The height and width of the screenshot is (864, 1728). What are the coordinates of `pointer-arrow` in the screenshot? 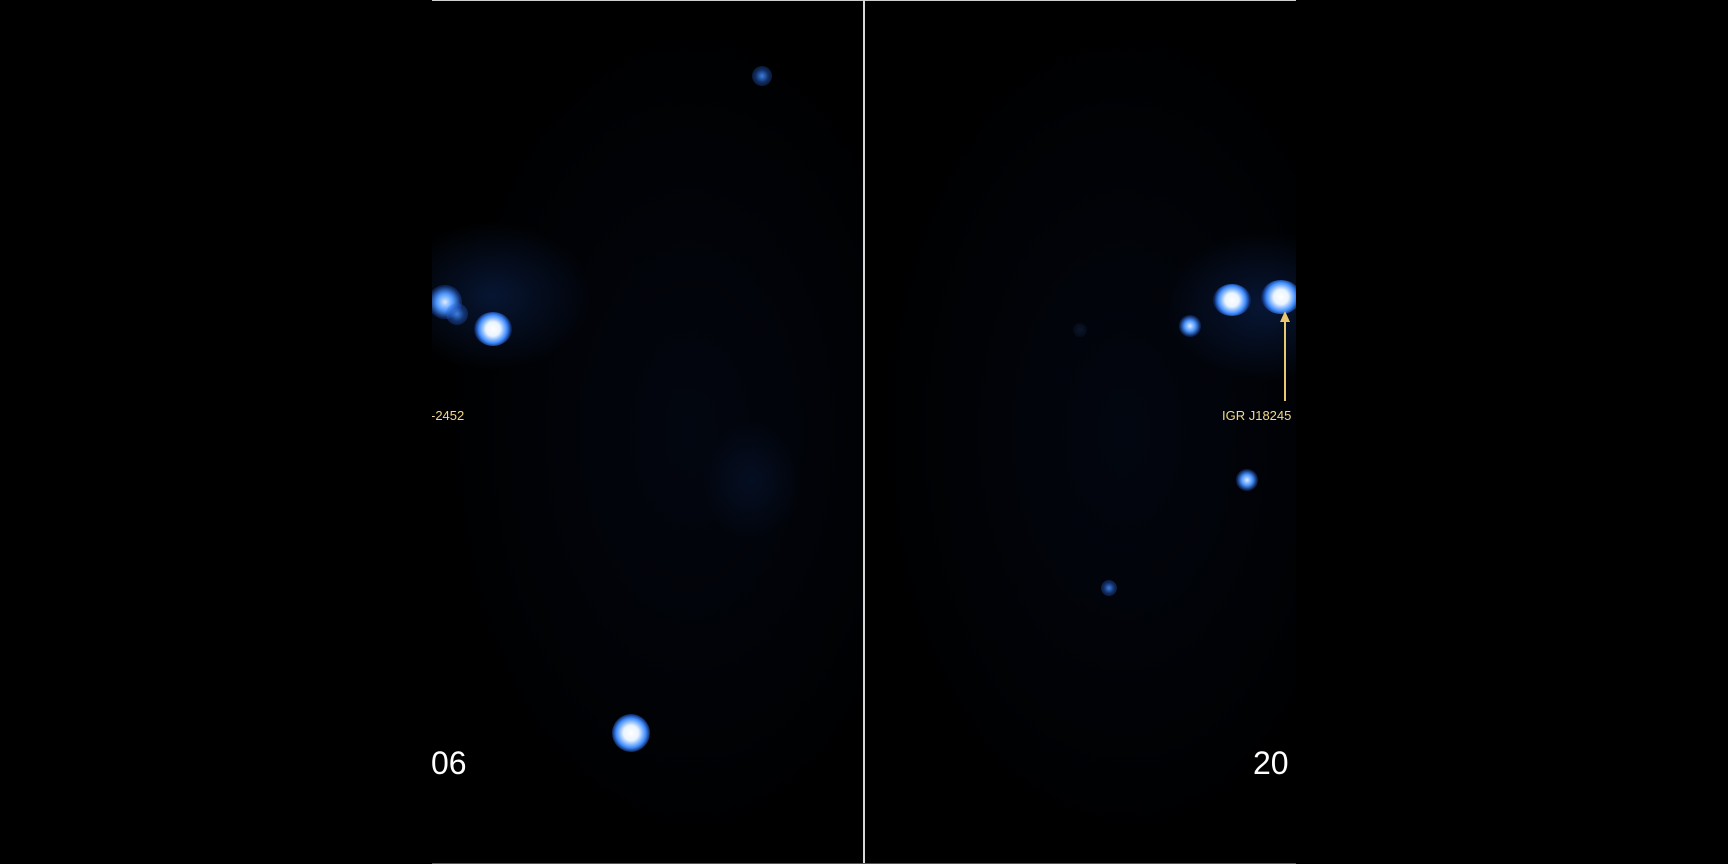 It's located at (1285, 361).